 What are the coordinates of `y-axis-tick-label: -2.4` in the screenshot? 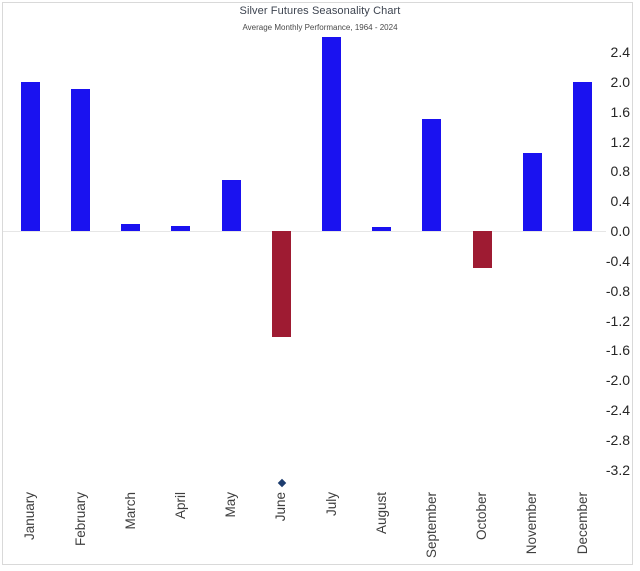 It's located at (617, 410).